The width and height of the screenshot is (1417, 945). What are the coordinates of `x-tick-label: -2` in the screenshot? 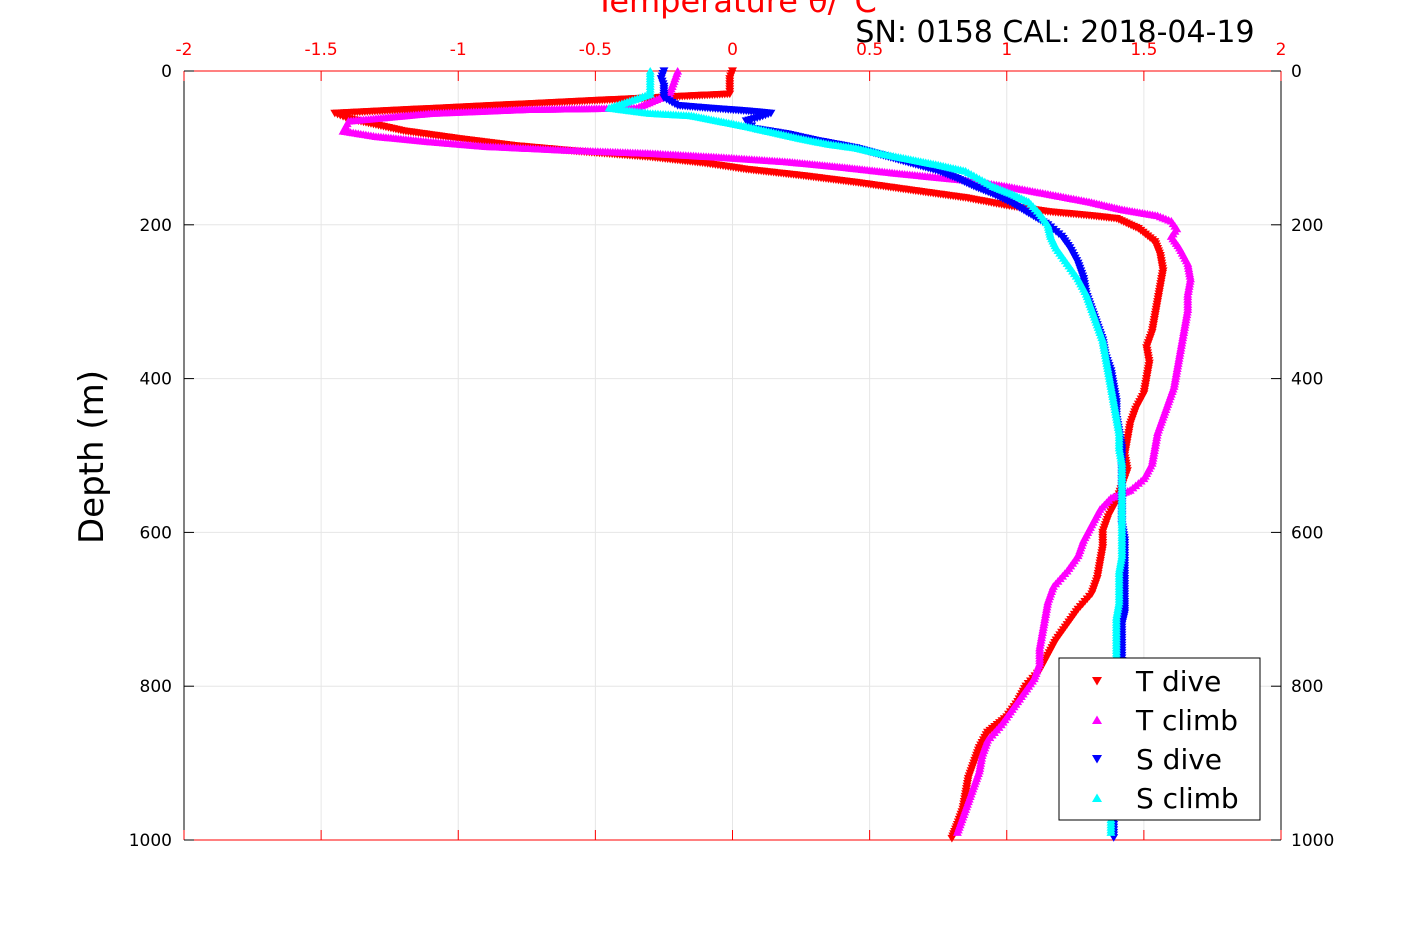 It's located at (184, 50).